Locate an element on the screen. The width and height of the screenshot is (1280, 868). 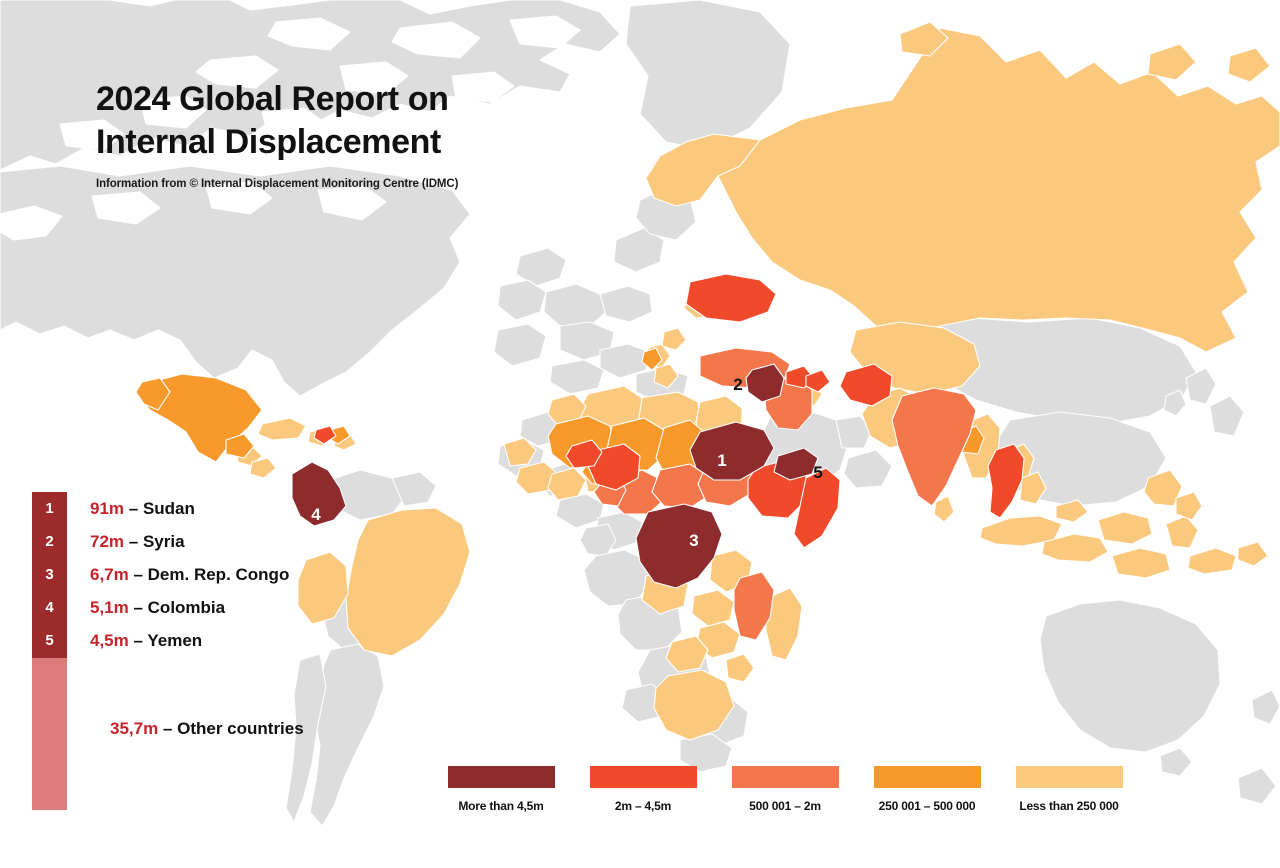
legend-item: 2m – 4,5m is located at coordinates (643, 789).